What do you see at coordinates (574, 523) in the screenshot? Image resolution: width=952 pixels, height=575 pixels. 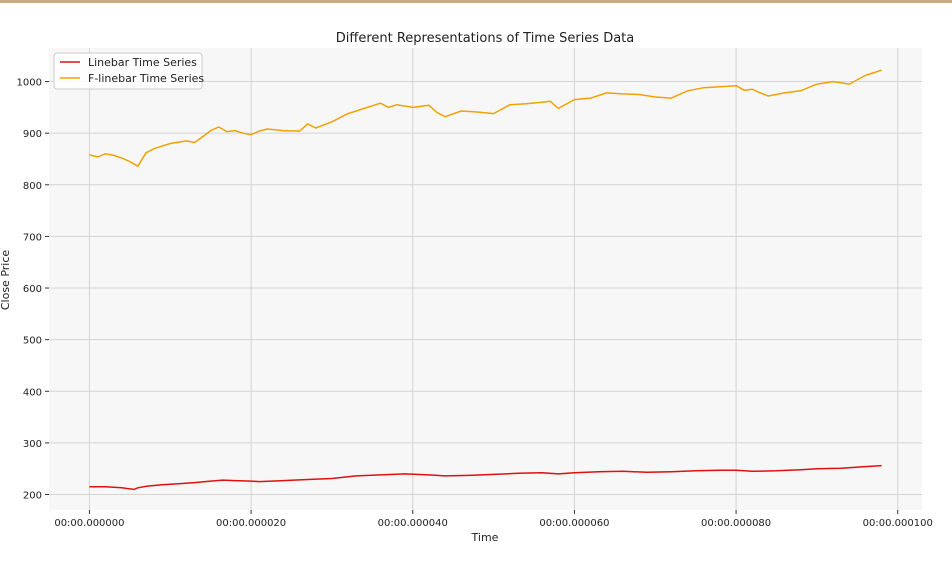 I see `x-tick-label: 00:00.000060` at bounding box center [574, 523].